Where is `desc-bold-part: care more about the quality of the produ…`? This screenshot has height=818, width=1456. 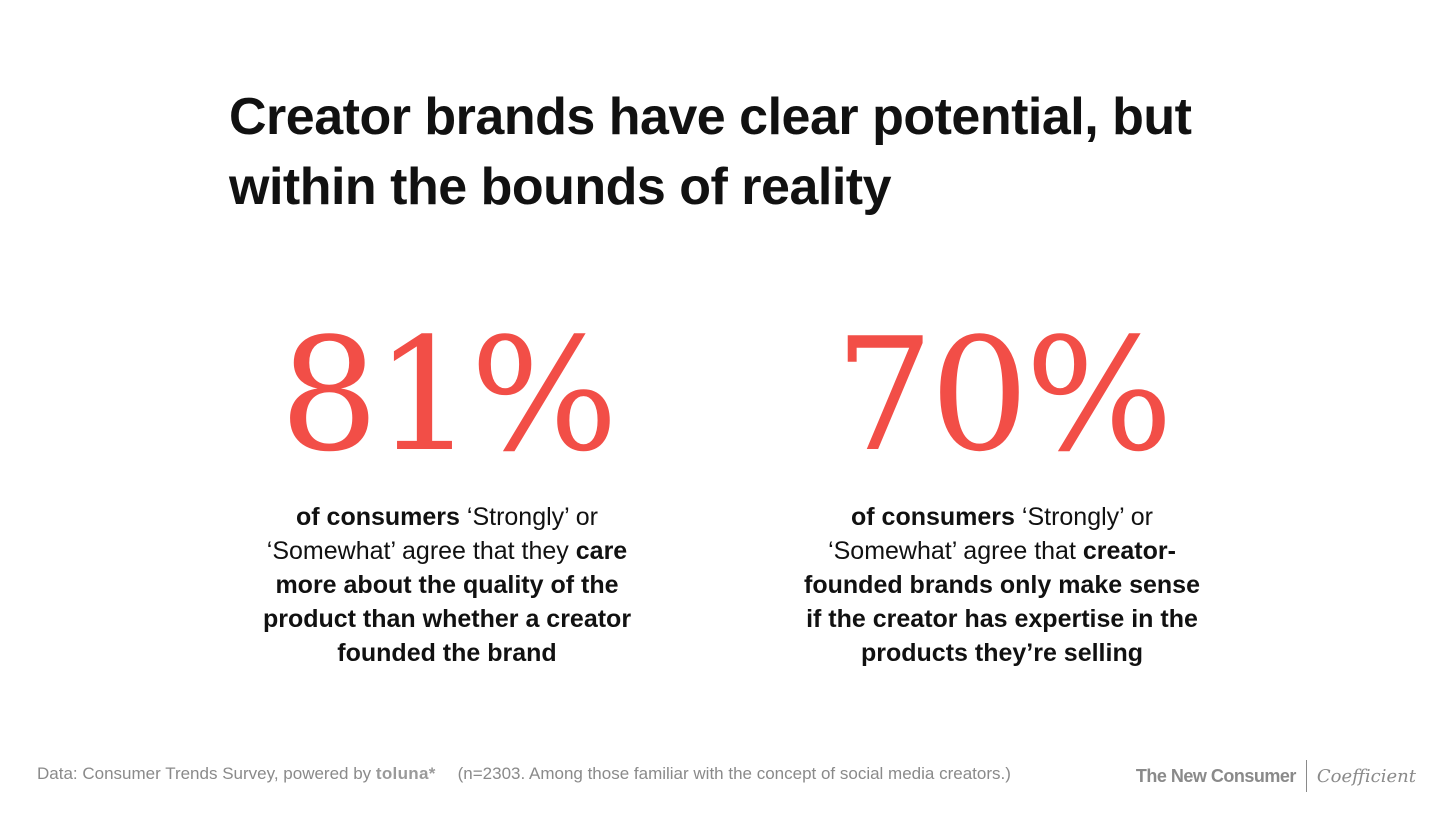
desc-bold-part: care more about the quality of the produ… is located at coordinates (447, 602).